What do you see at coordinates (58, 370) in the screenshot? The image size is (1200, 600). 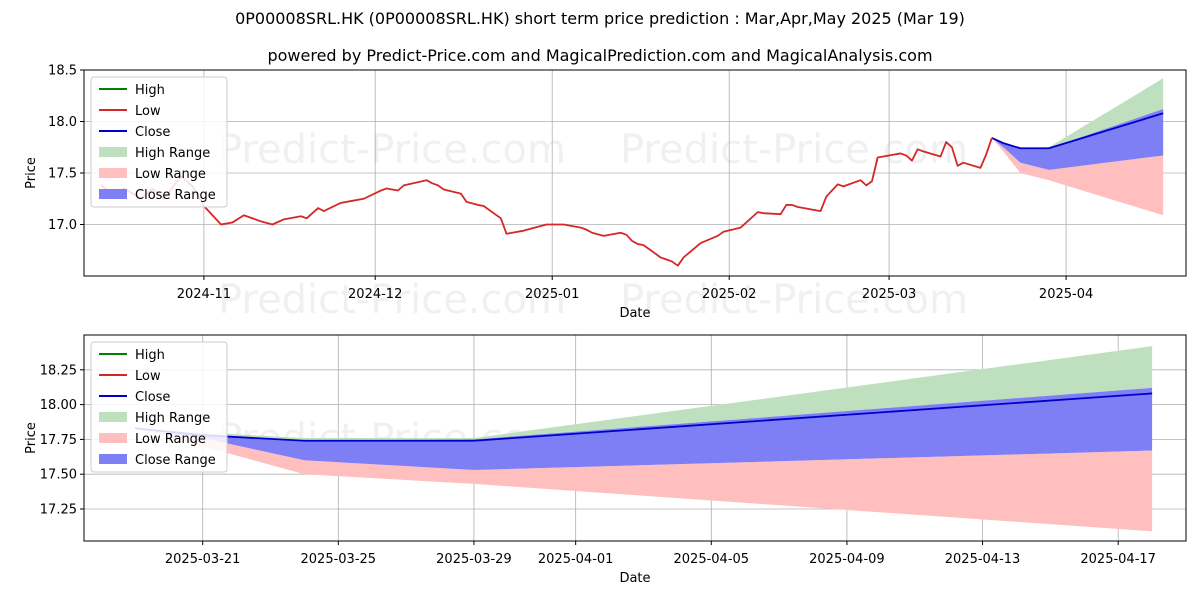 I see `y-tick-label: 18.25` at bounding box center [58, 370].